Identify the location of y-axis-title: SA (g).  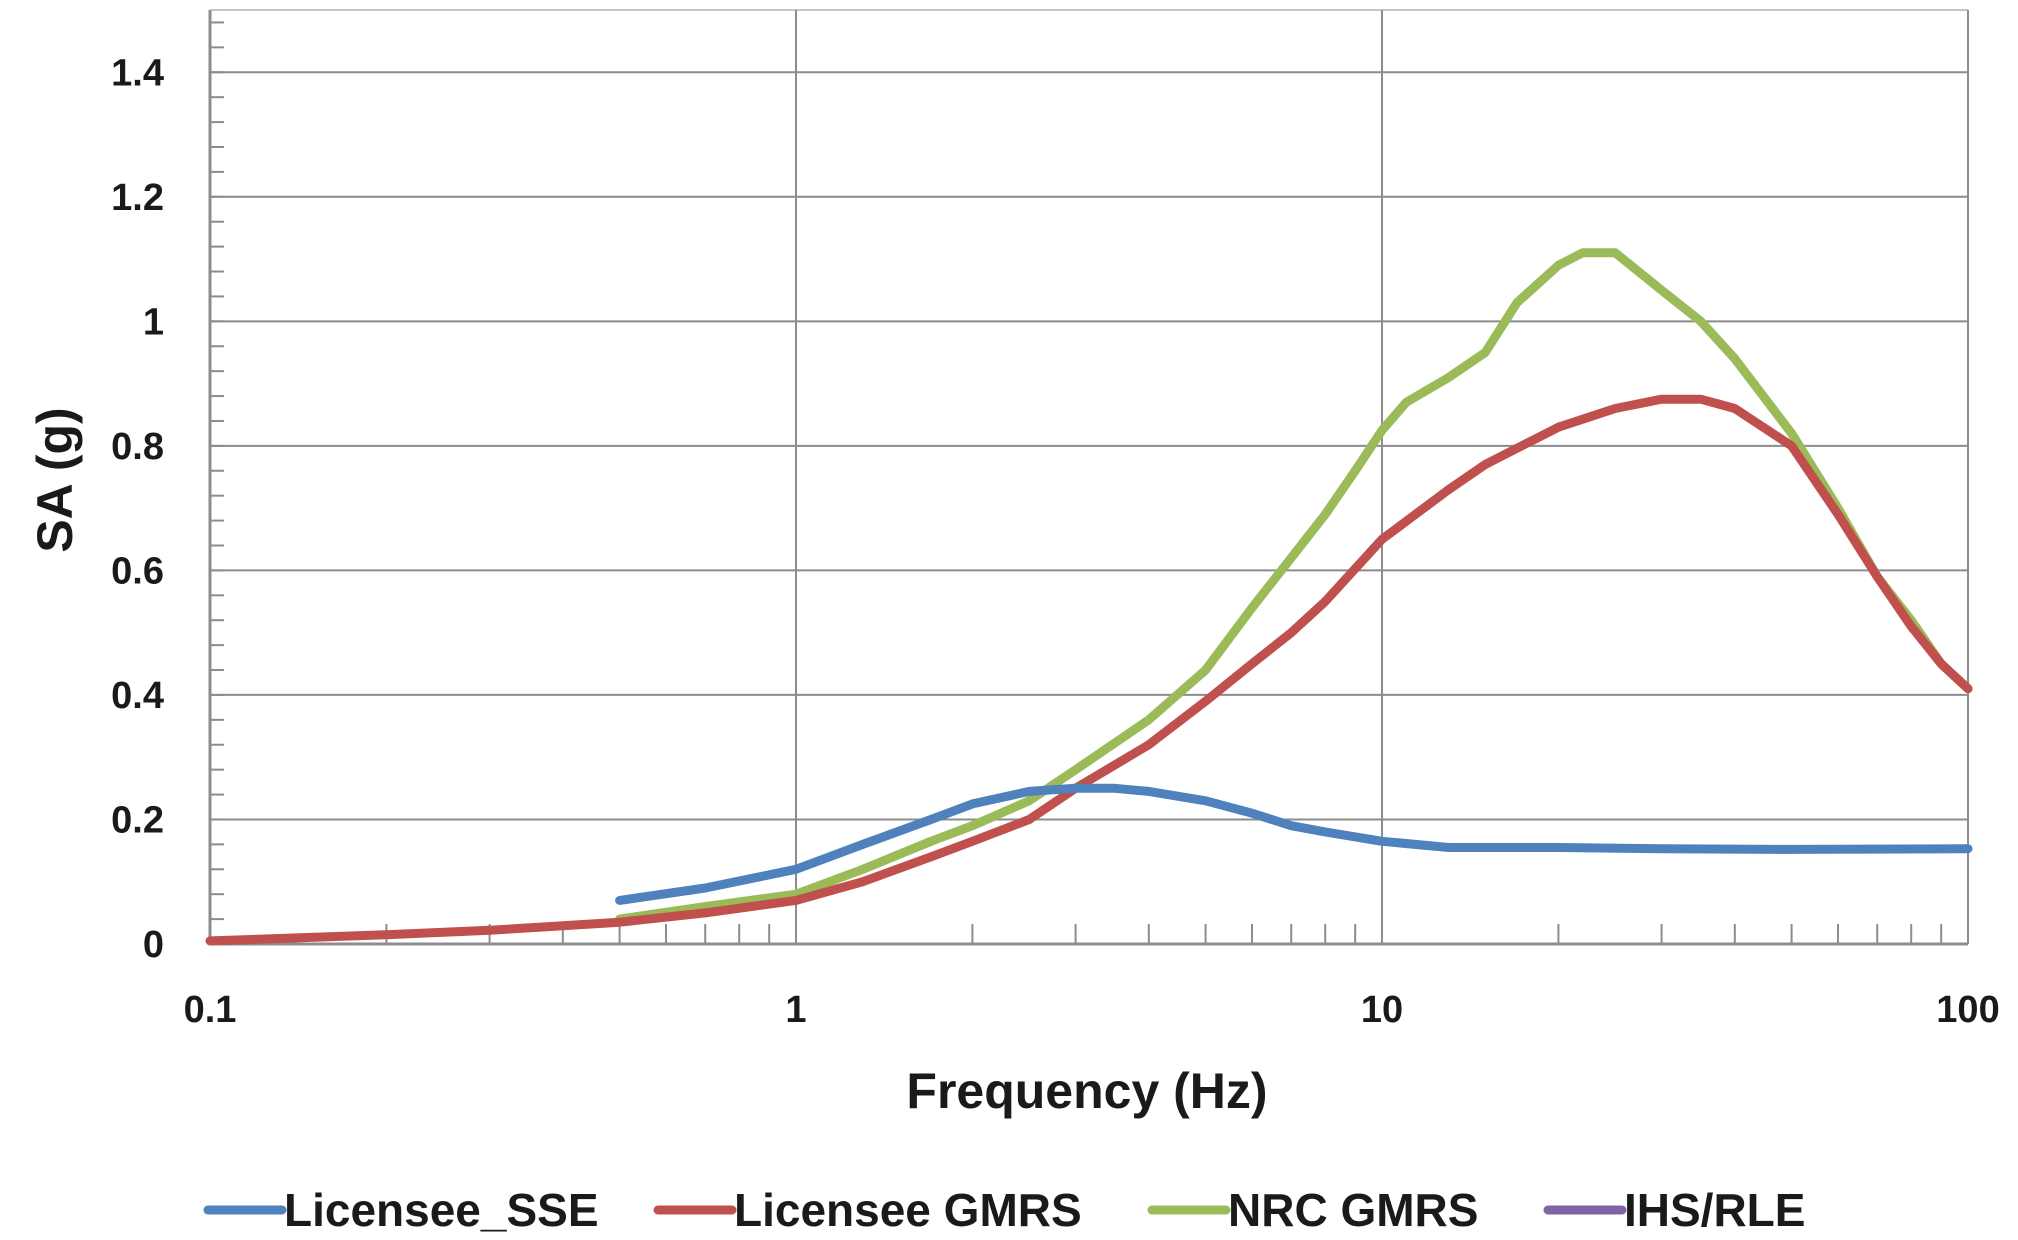
(55, 479).